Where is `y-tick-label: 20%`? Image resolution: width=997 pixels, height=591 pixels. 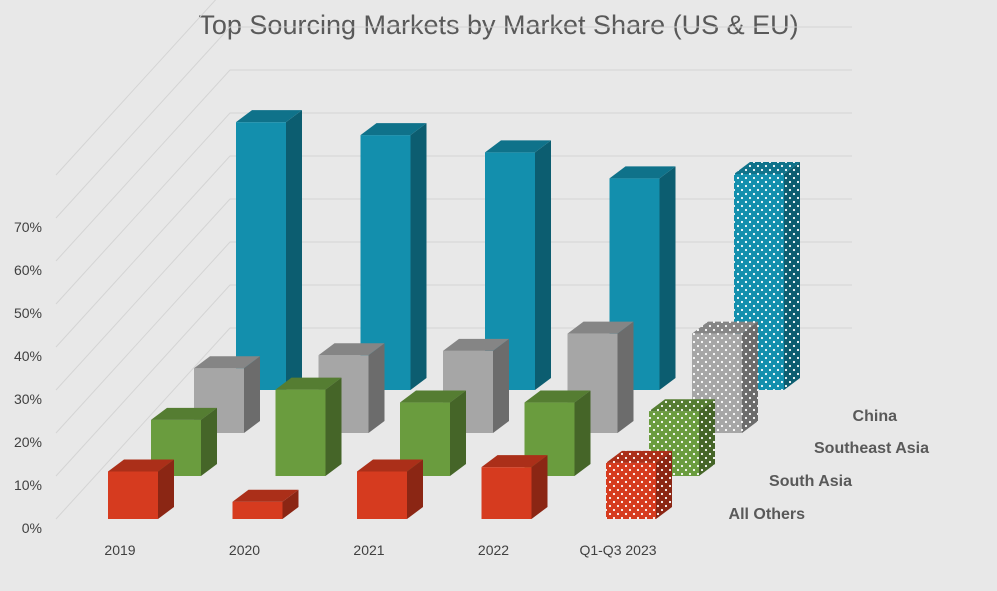
y-tick-label: 20% is located at coordinates (28, 442).